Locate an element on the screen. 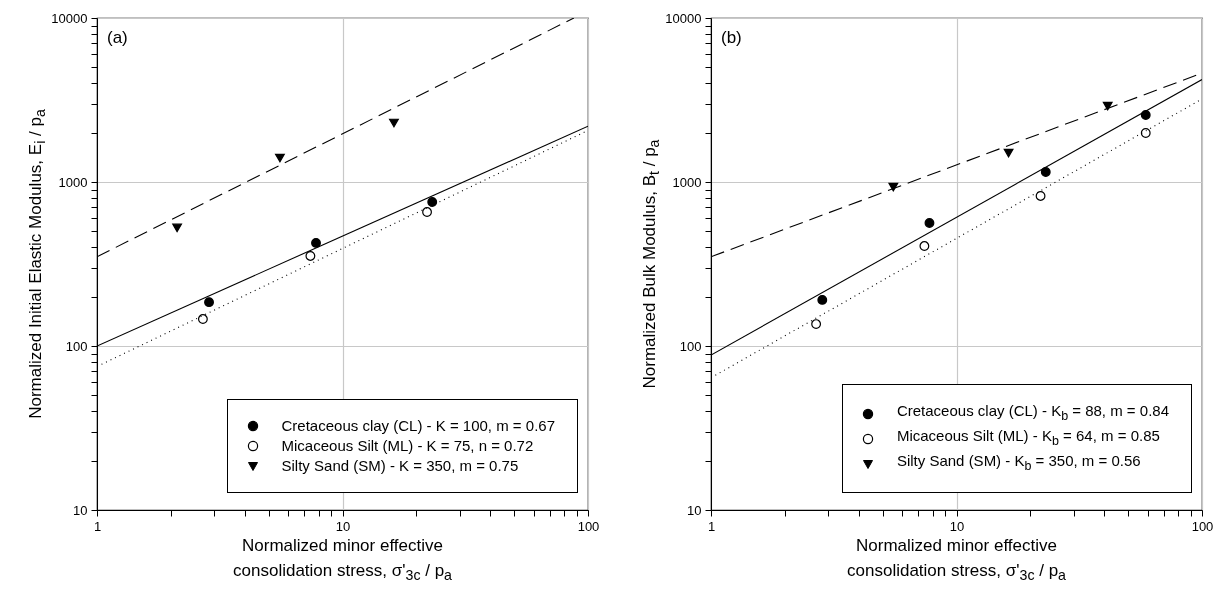  legend-label: Cretaceous clay (CL) - K = 100, m = 0.67 is located at coordinates (418, 426).